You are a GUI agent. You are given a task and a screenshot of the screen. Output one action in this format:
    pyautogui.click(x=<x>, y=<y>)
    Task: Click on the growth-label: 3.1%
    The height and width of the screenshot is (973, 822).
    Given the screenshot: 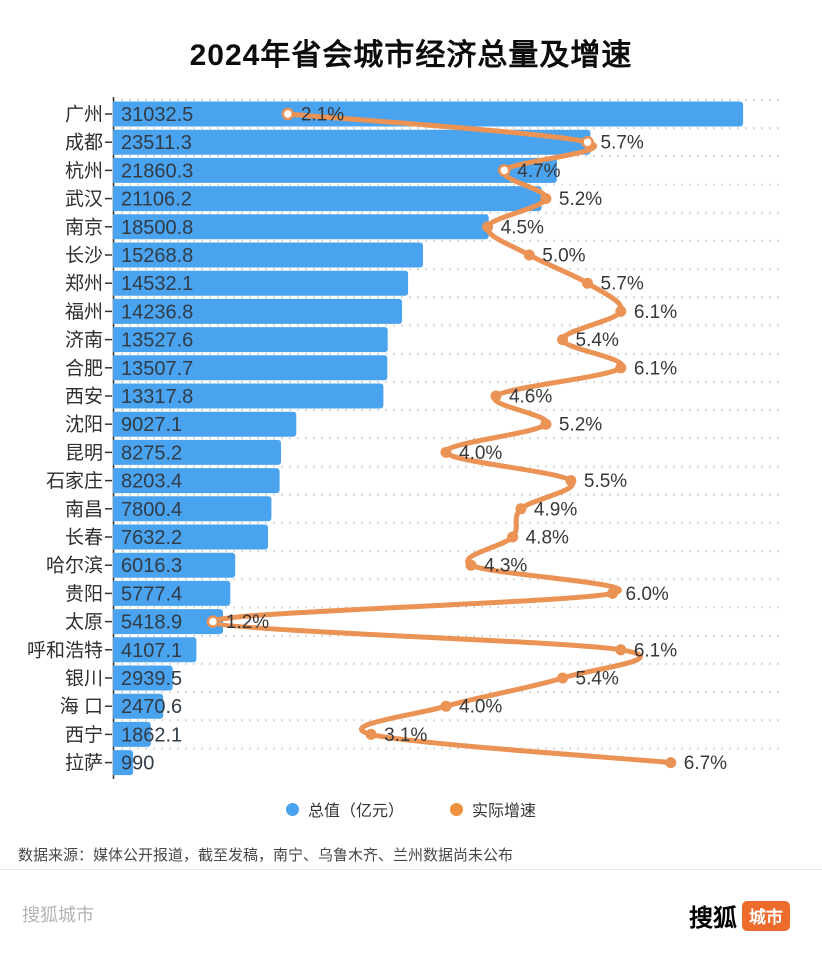 What is the action you would take?
    pyautogui.click(x=405, y=735)
    